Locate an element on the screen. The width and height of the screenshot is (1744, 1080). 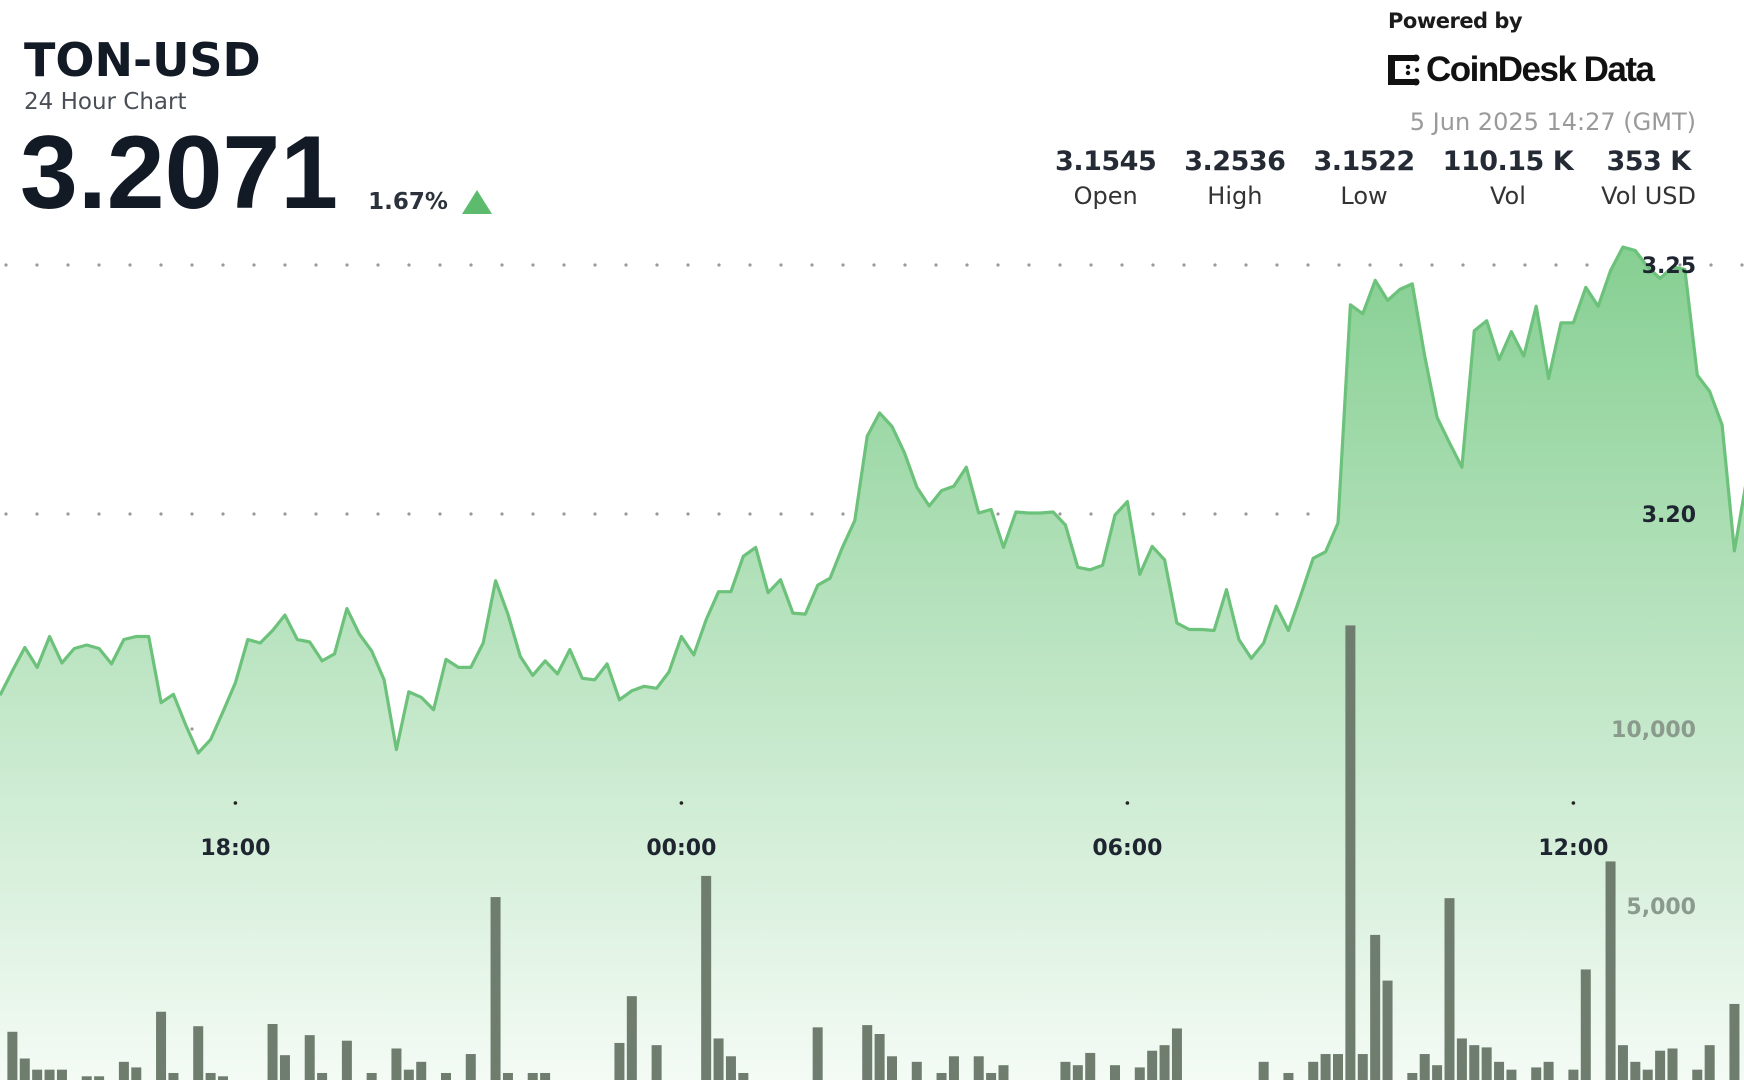
x-axis-label: 18:00 is located at coordinates (235, 848).